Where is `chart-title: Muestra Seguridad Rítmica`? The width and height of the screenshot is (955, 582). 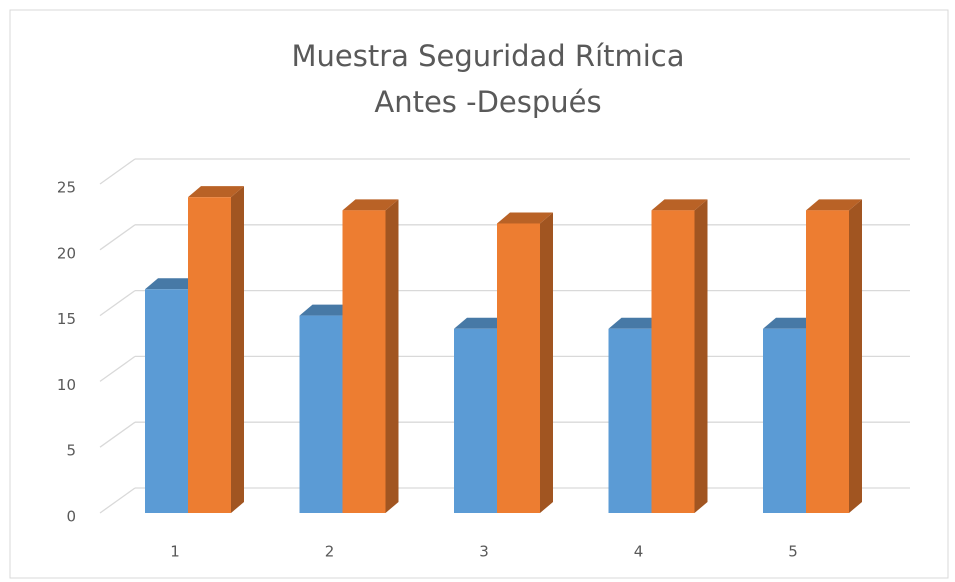 chart-title: Muestra Seguridad Rítmica is located at coordinates (487, 56).